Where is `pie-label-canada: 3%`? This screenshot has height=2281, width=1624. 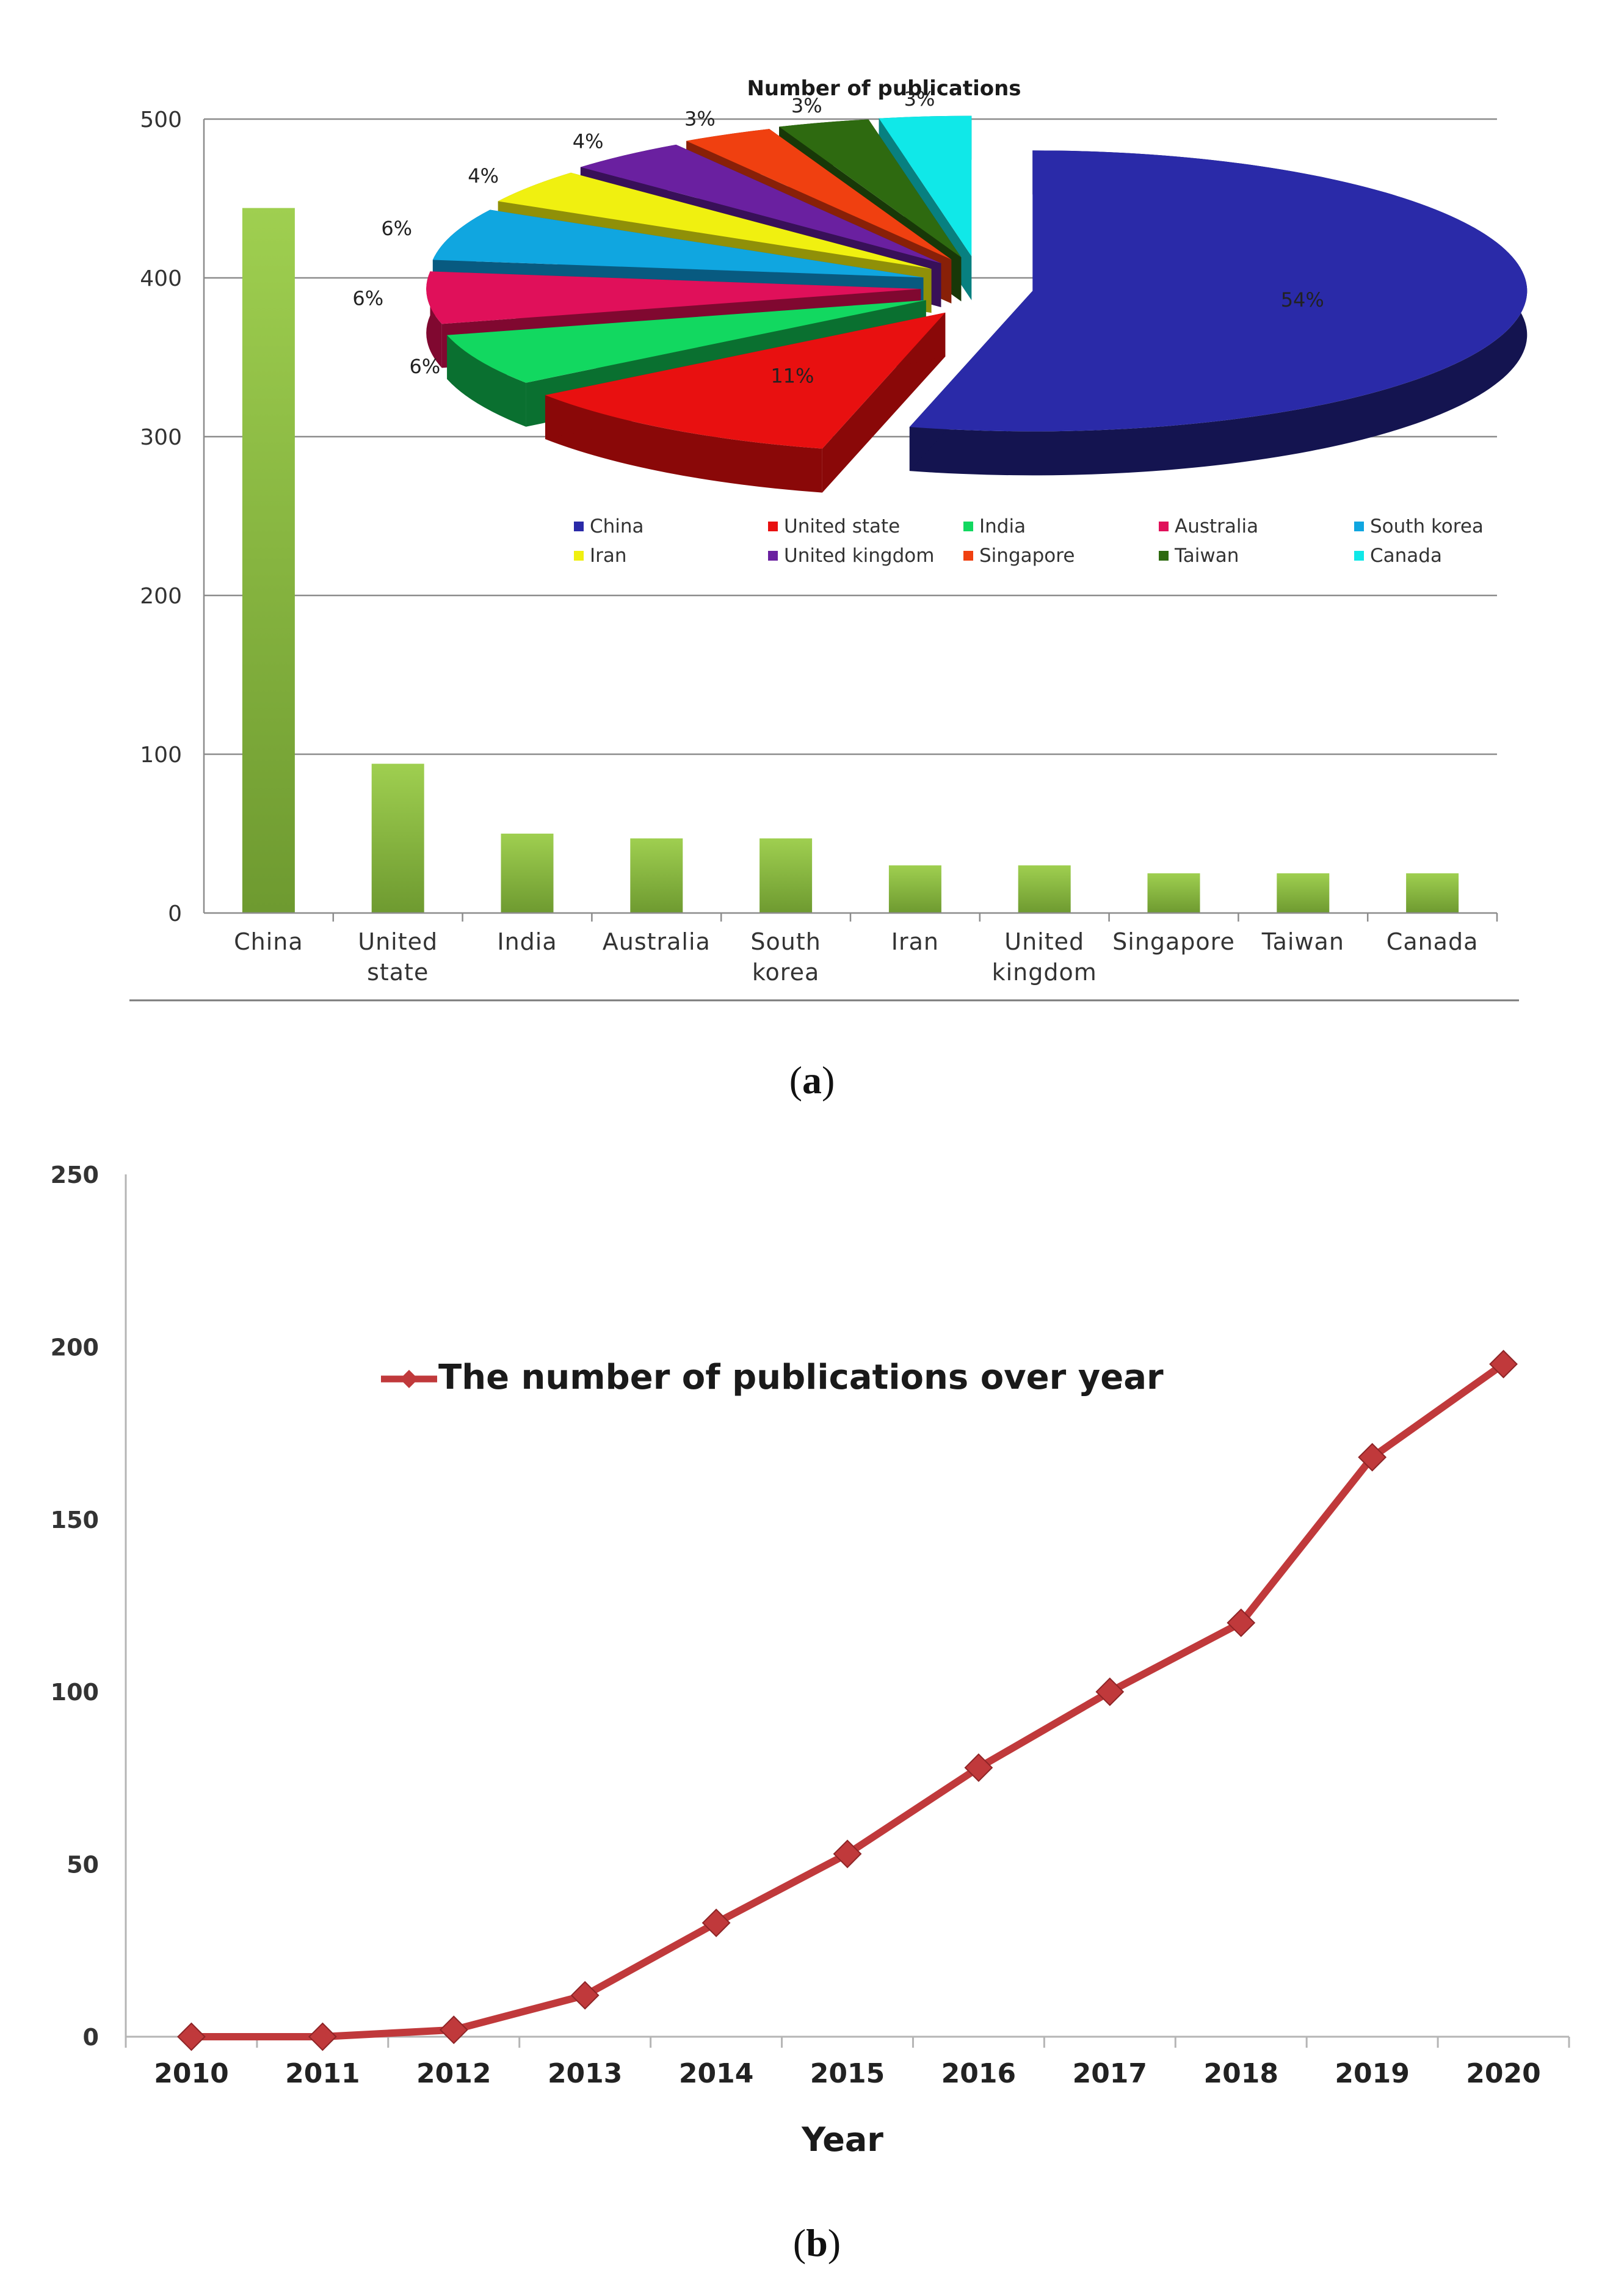 pie-label-canada: 3% is located at coordinates (919, 99).